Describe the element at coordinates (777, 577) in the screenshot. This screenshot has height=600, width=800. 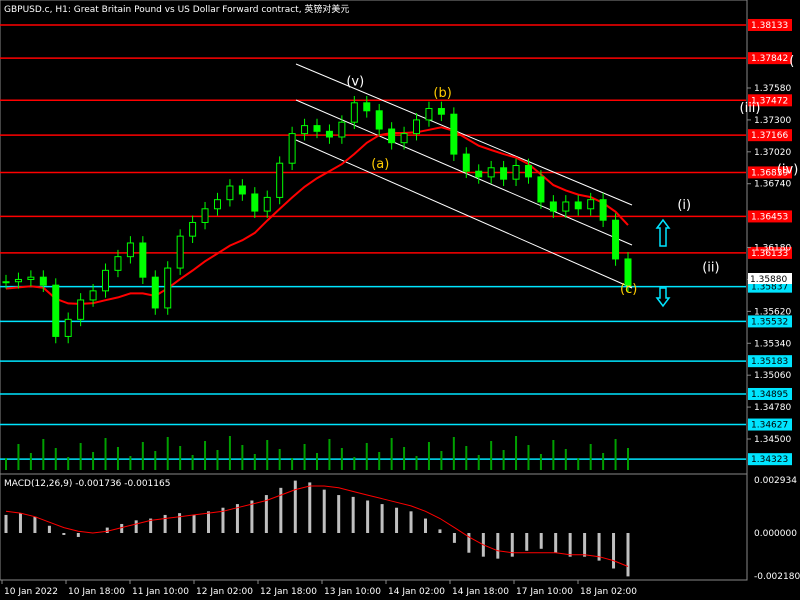
I see `macd-tick-label: -0.002180` at that location.